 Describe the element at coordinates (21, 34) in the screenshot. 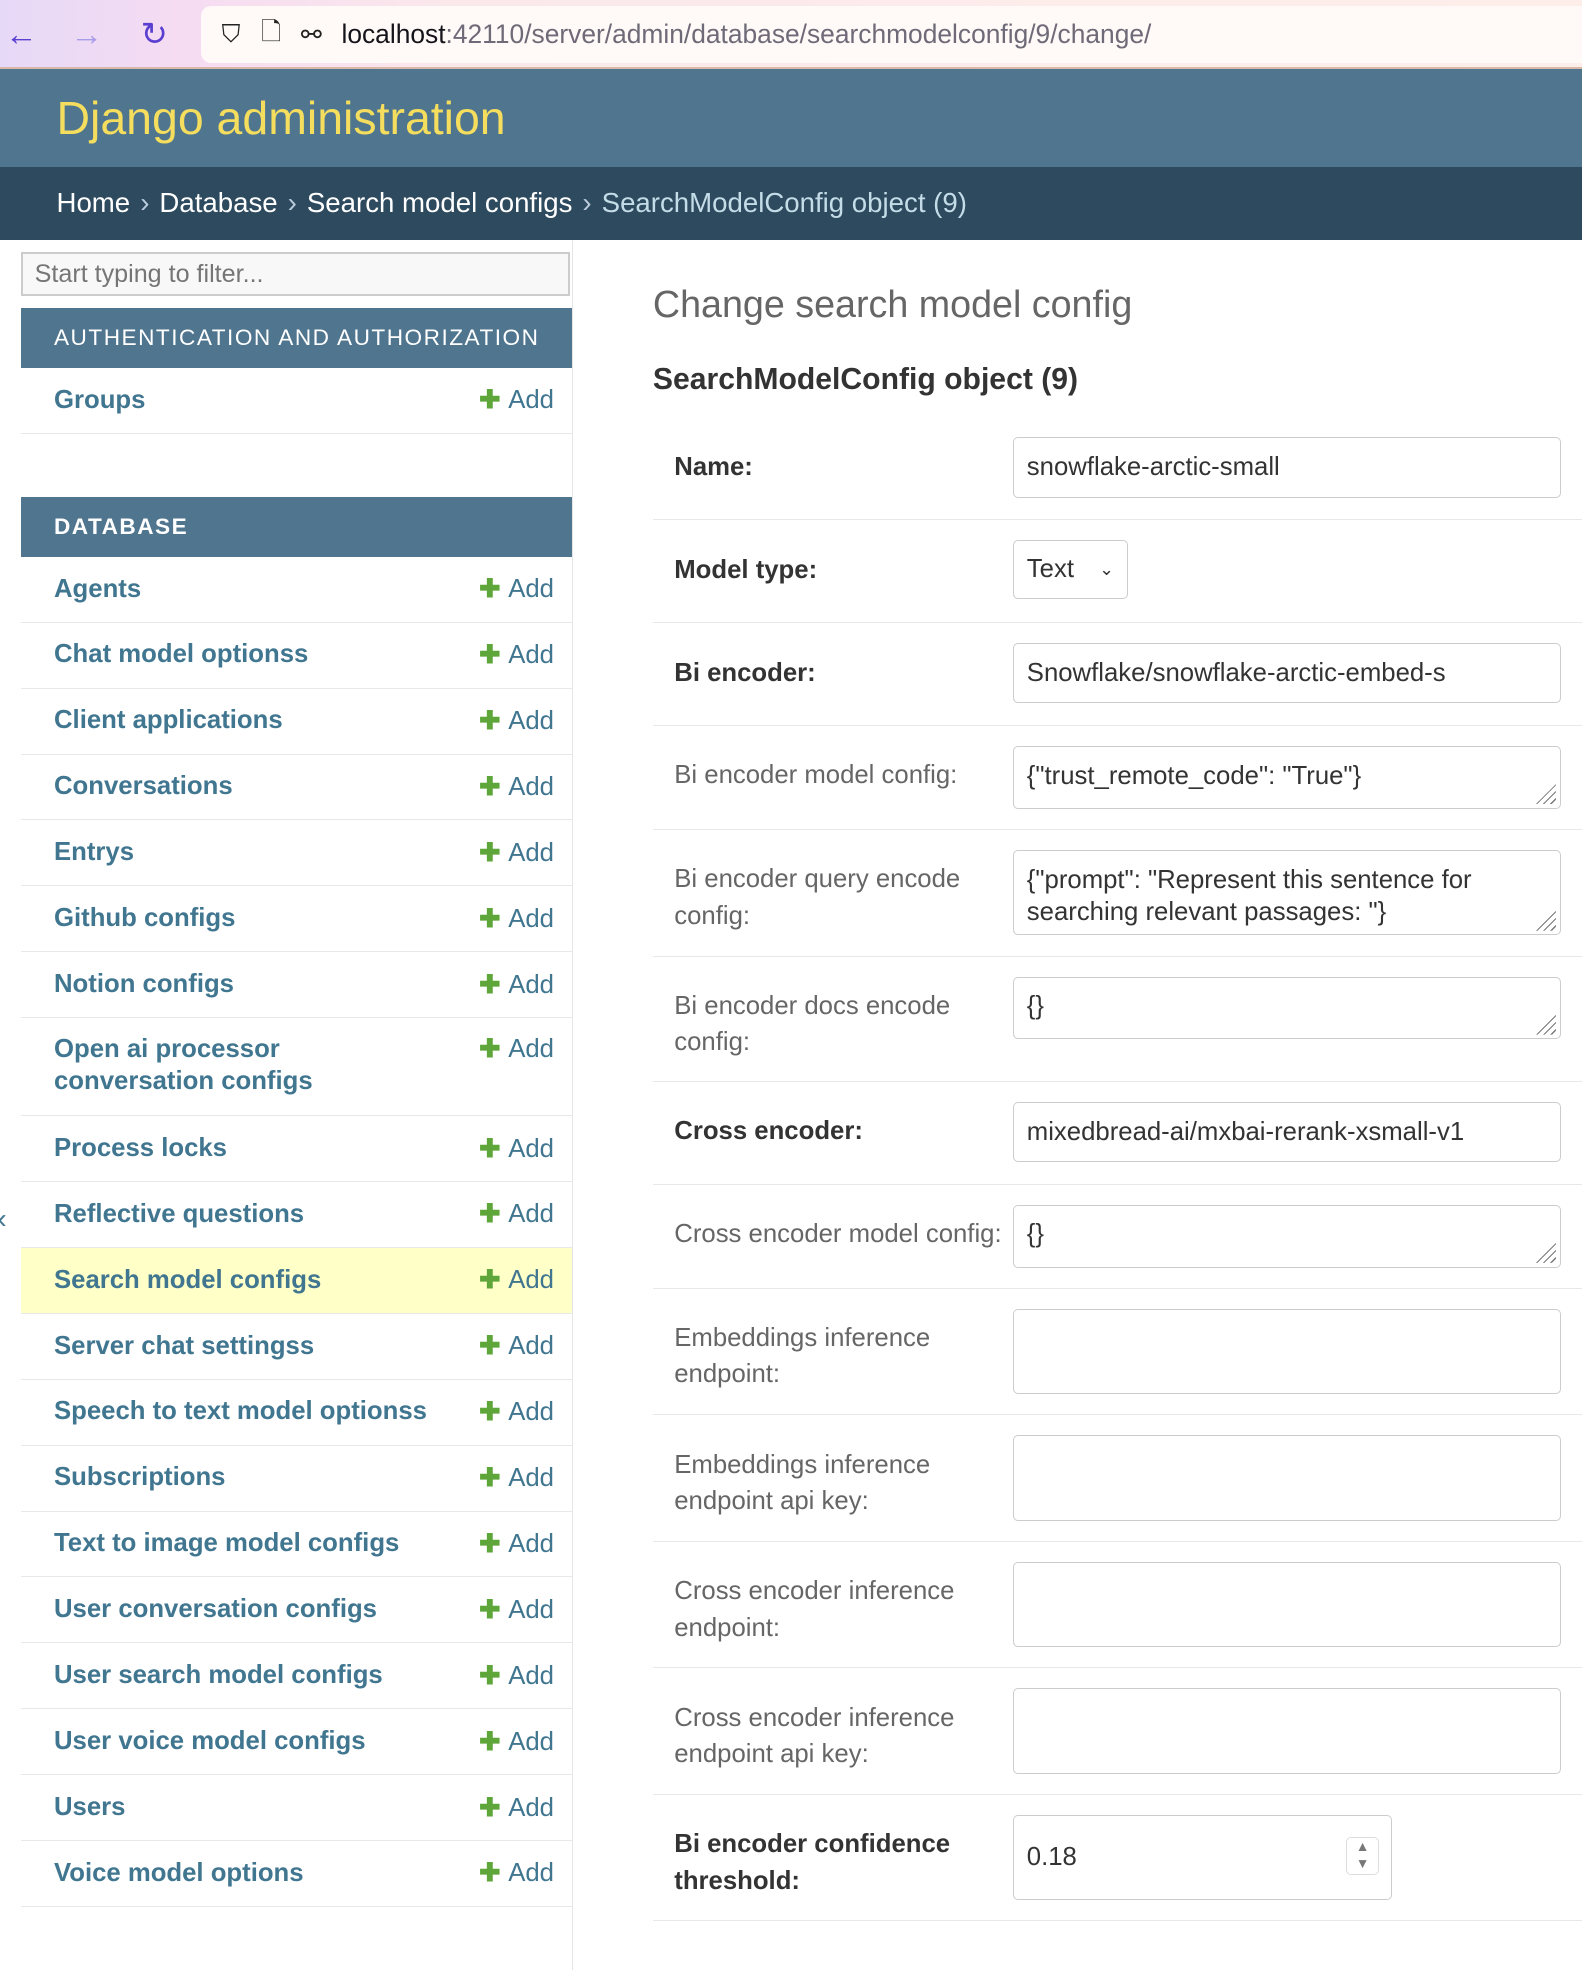

I see `back-icon: ←` at that location.